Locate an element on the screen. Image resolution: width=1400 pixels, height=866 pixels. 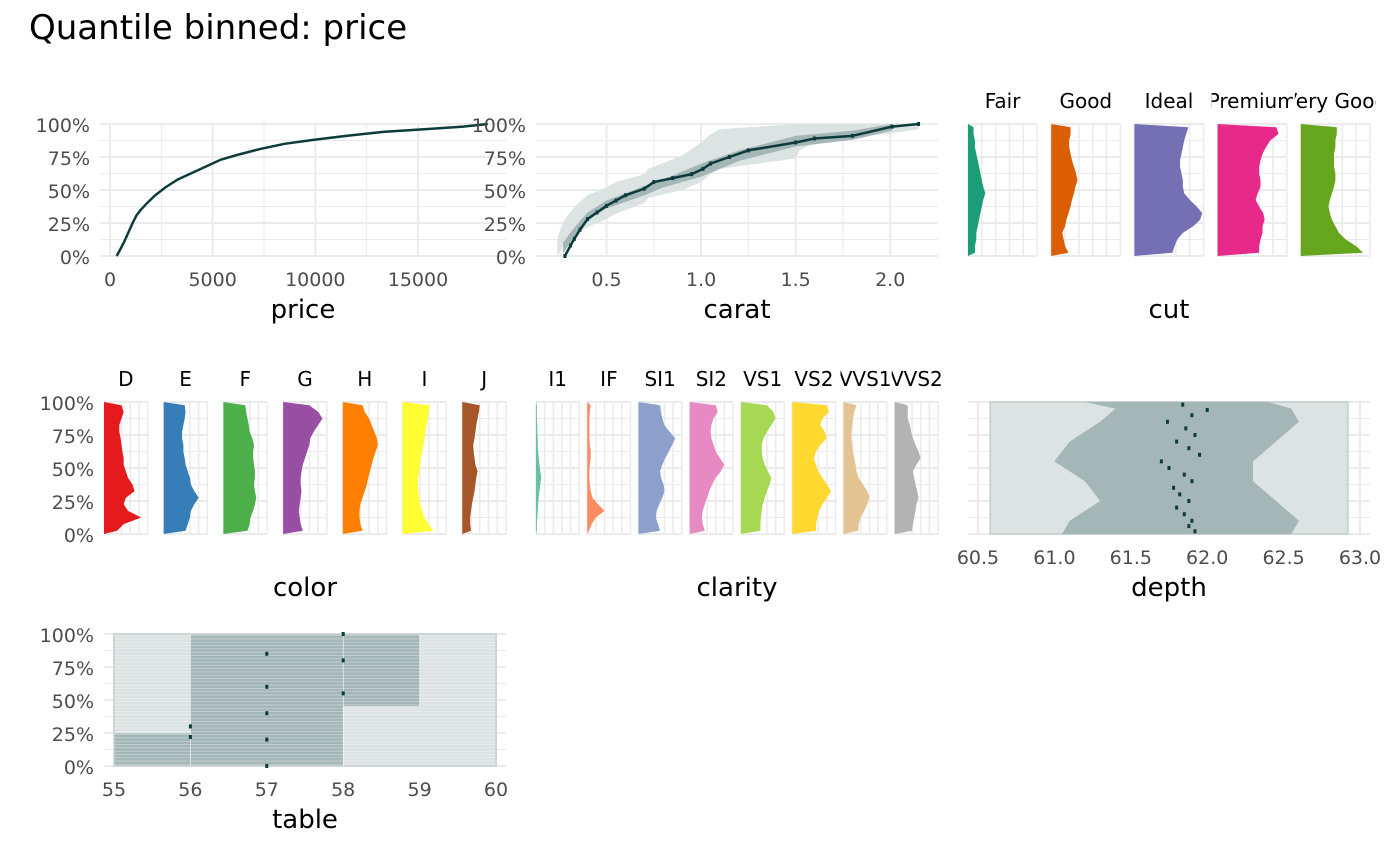
color-facet-label: H is located at coordinates (364, 379).